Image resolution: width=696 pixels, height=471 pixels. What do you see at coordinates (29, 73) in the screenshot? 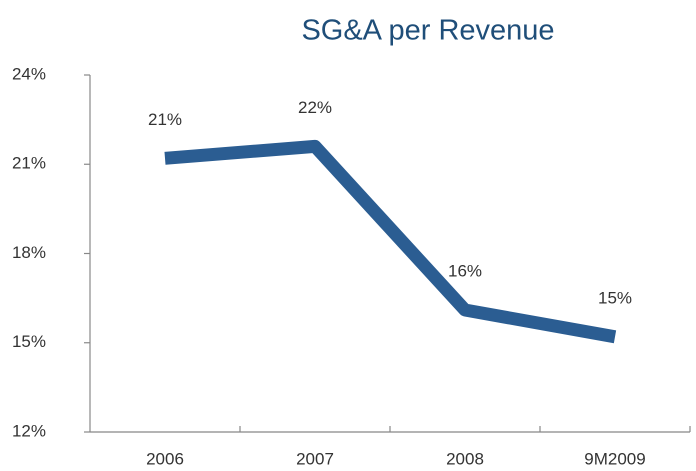
I see `y-tick-label: 24%` at bounding box center [29, 73].